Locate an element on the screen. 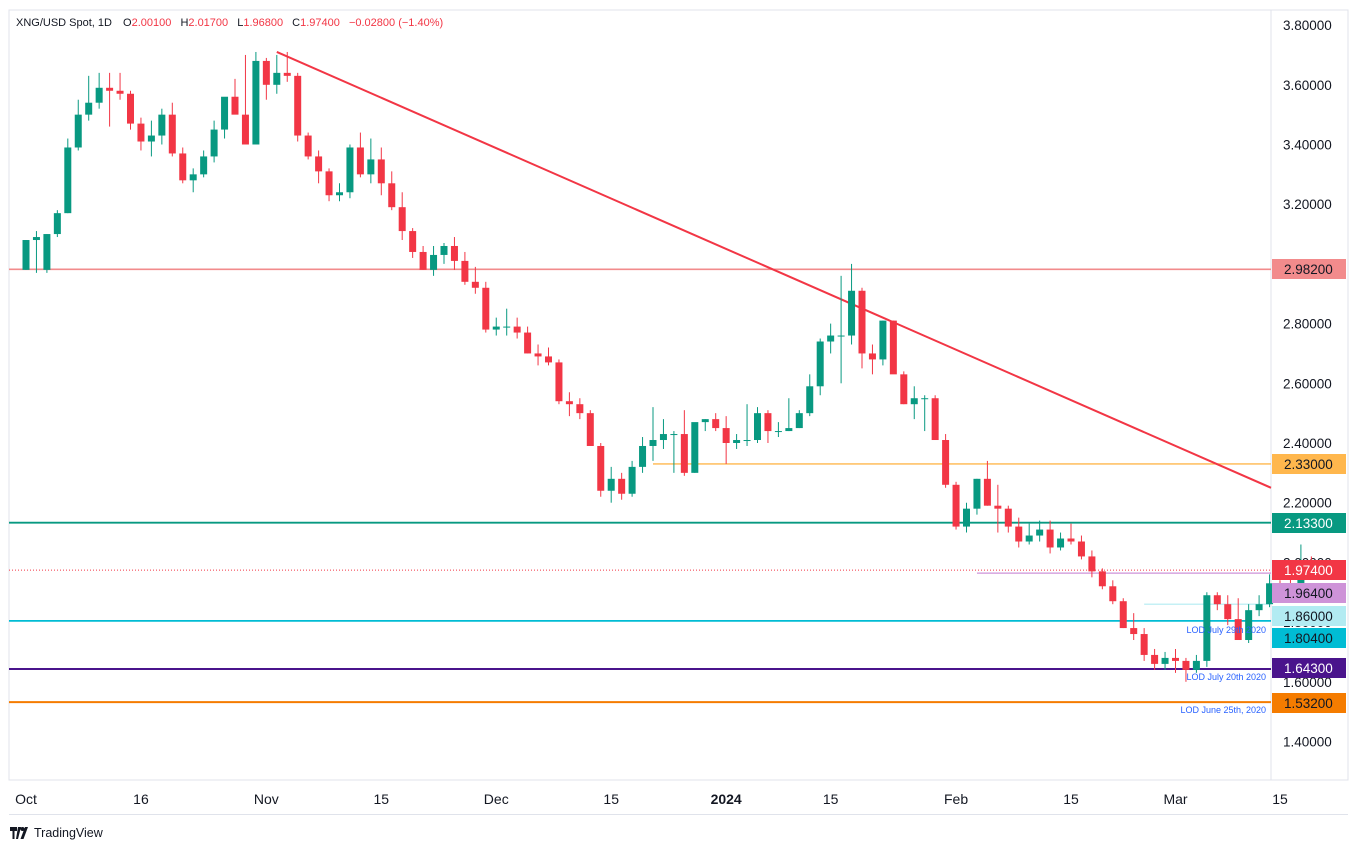  x-tick-label: 16 is located at coordinates (141, 799).